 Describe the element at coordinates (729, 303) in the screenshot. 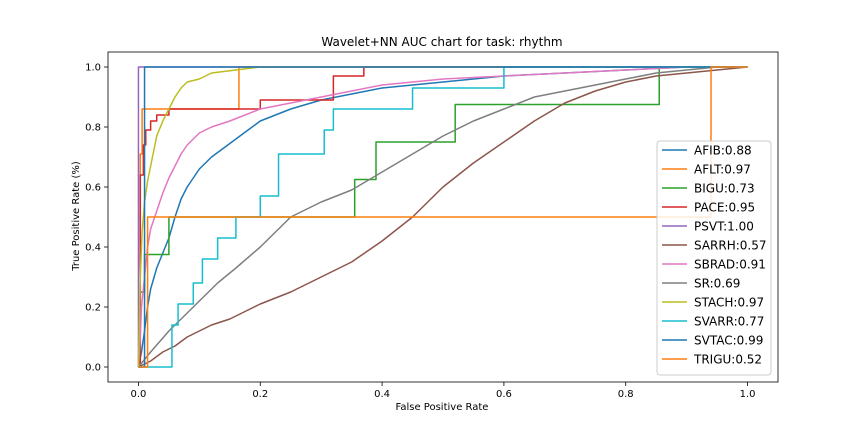

I see `legend-label: STACH:0.97` at that location.